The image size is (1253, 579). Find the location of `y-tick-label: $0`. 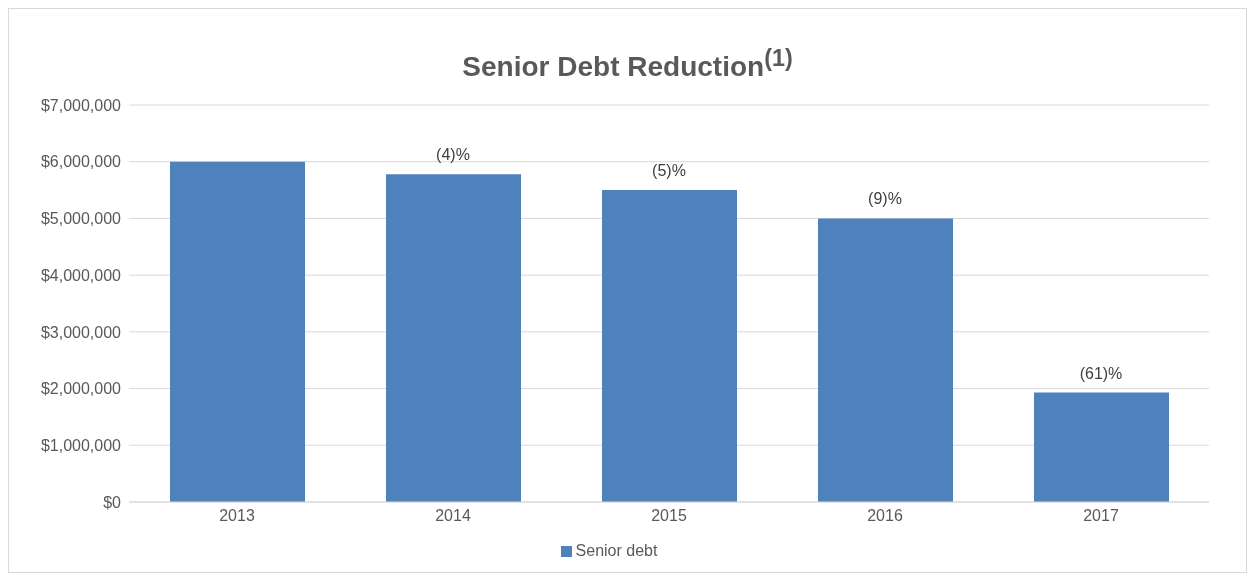

y-tick-label: $0 is located at coordinates (112, 502).